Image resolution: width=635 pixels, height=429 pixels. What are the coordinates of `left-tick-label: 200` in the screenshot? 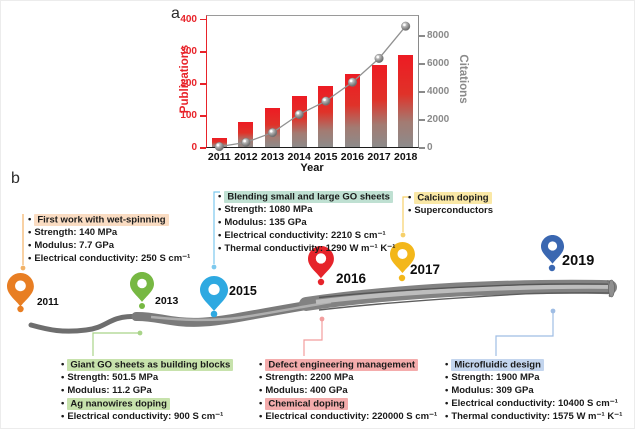 It's located at (188, 83).